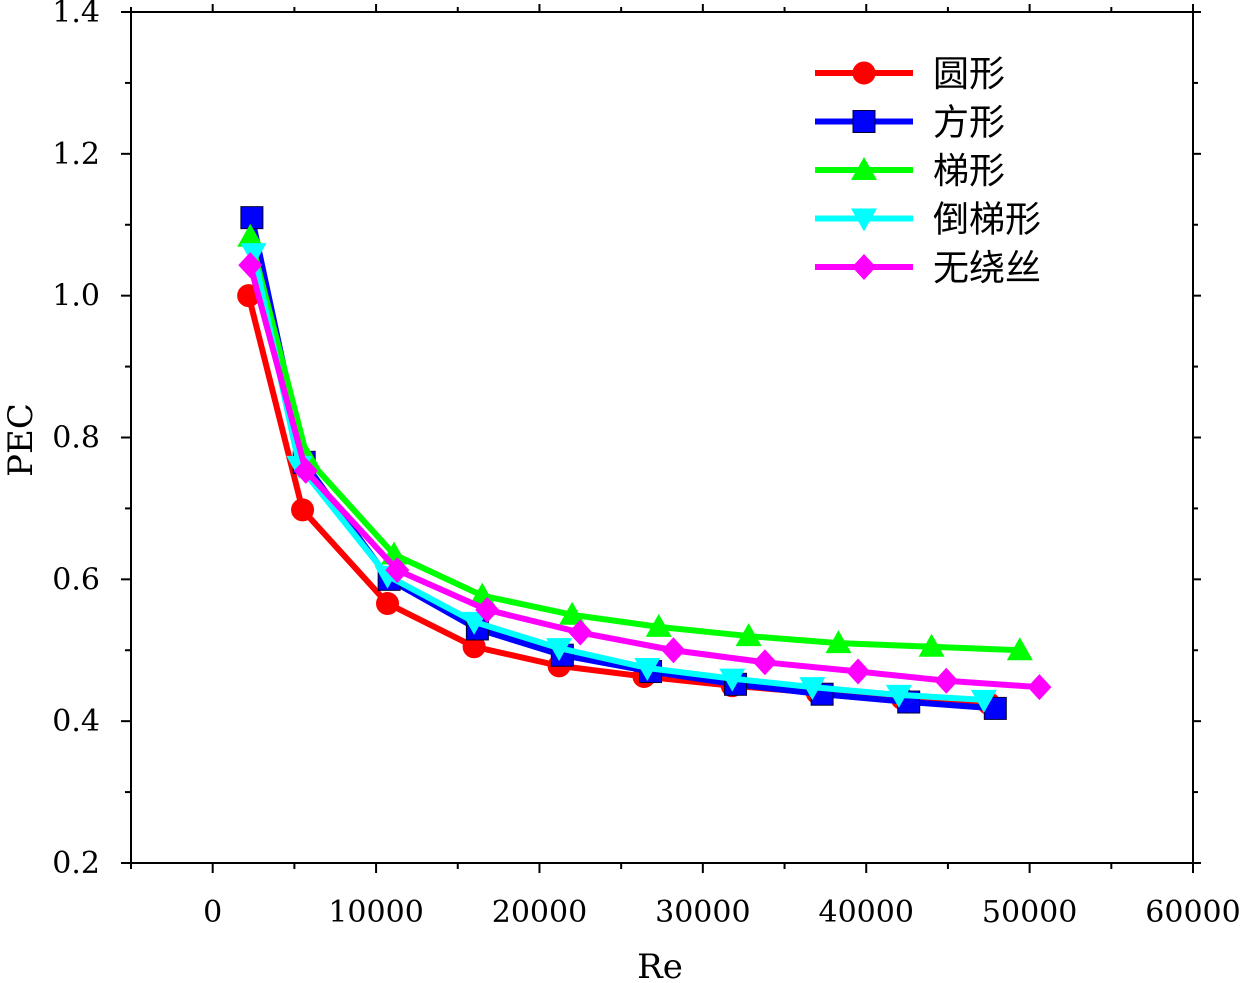 Image resolution: width=1240 pixels, height=983 pixels. Describe the element at coordinates (375, 912) in the screenshot. I see `x-tick-label: 10000` at that location.